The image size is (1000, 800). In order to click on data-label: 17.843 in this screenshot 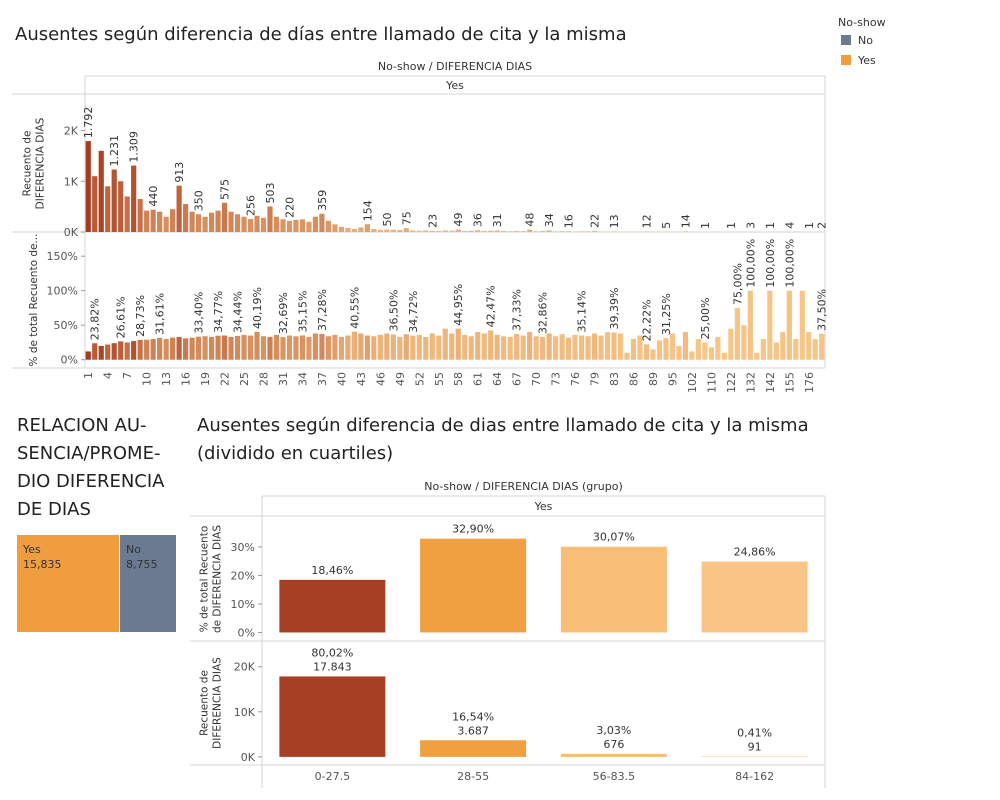, I will do `click(332, 666)`.